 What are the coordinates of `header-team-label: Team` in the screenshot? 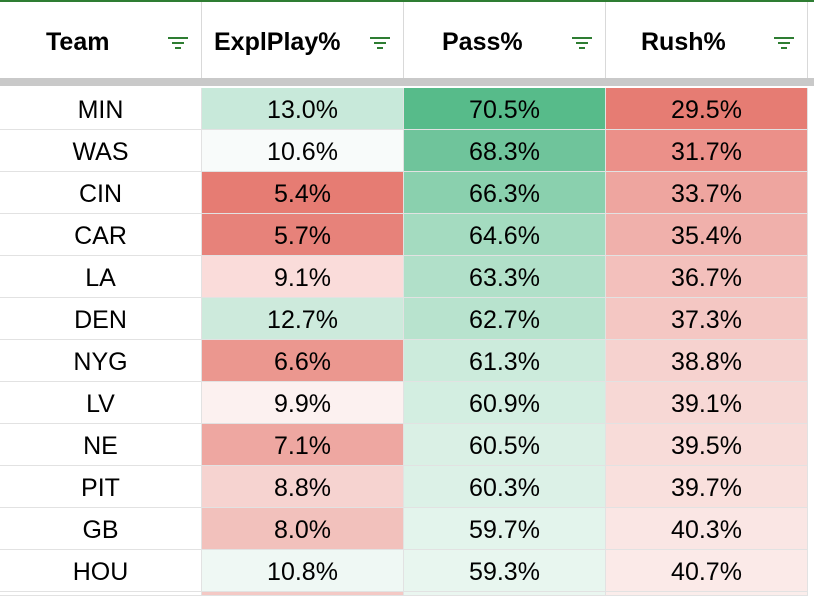 It's located at (78, 42).